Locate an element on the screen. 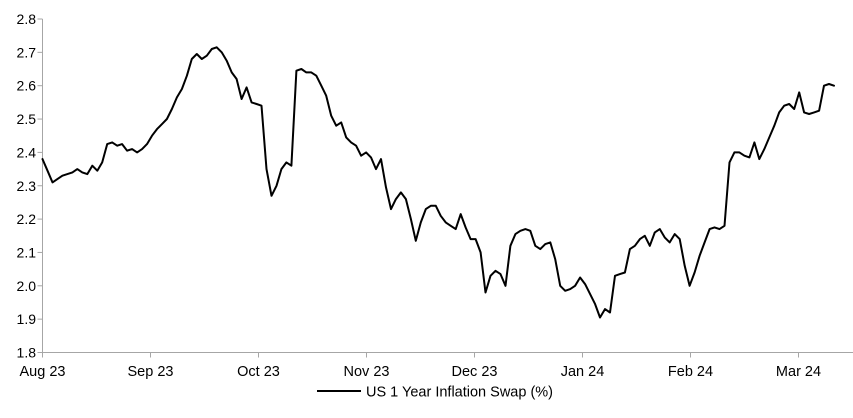 Image resolution: width=853 pixels, height=418 pixels. x-axis-label: Jan 24 is located at coordinates (583, 372).